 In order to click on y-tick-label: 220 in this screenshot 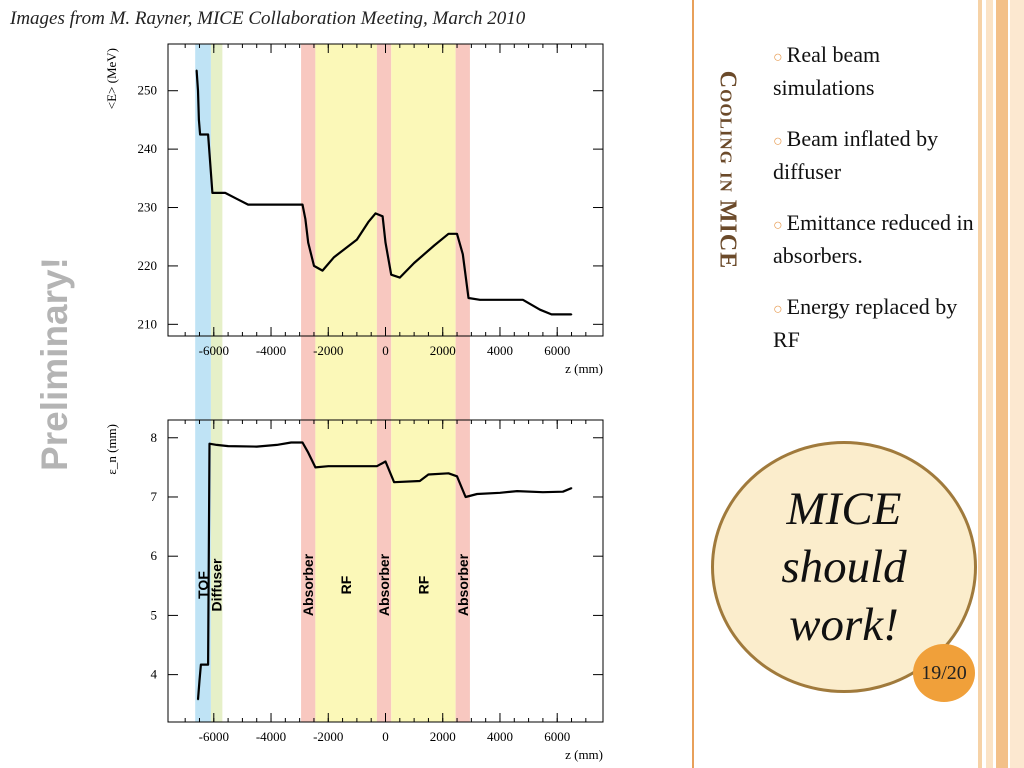, I will do `click(148, 265)`.